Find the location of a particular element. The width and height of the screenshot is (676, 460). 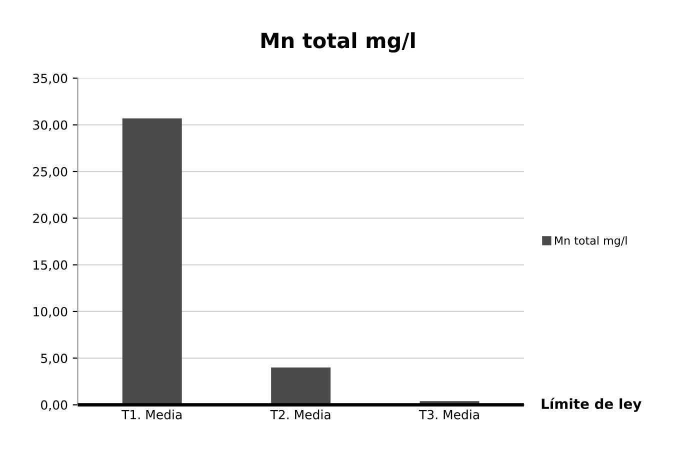

chart-title: Mn total mg/l is located at coordinates (338, 42).